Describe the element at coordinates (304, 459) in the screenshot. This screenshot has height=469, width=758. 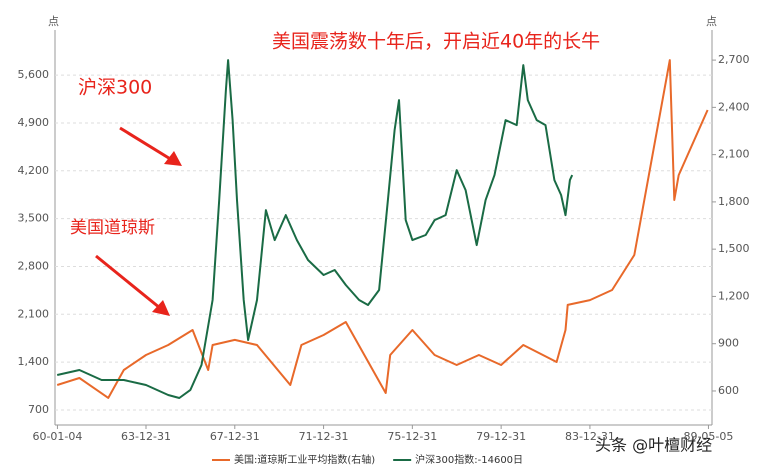
I see `legend-label: 美国:道琼斯工业平均指数(右轴)` at that location.